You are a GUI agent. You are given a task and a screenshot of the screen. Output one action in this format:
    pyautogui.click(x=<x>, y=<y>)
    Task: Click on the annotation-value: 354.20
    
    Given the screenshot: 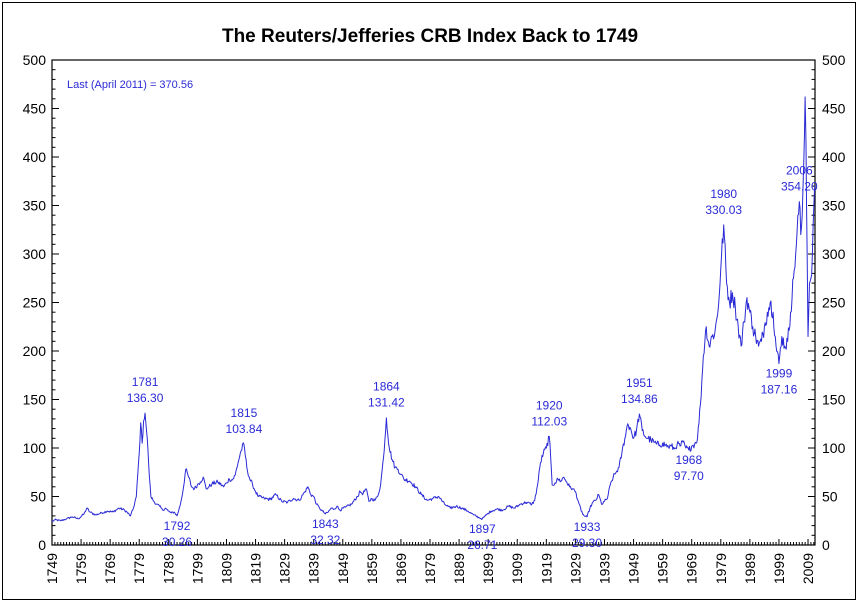 What is the action you would take?
    pyautogui.click(x=799, y=186)
    